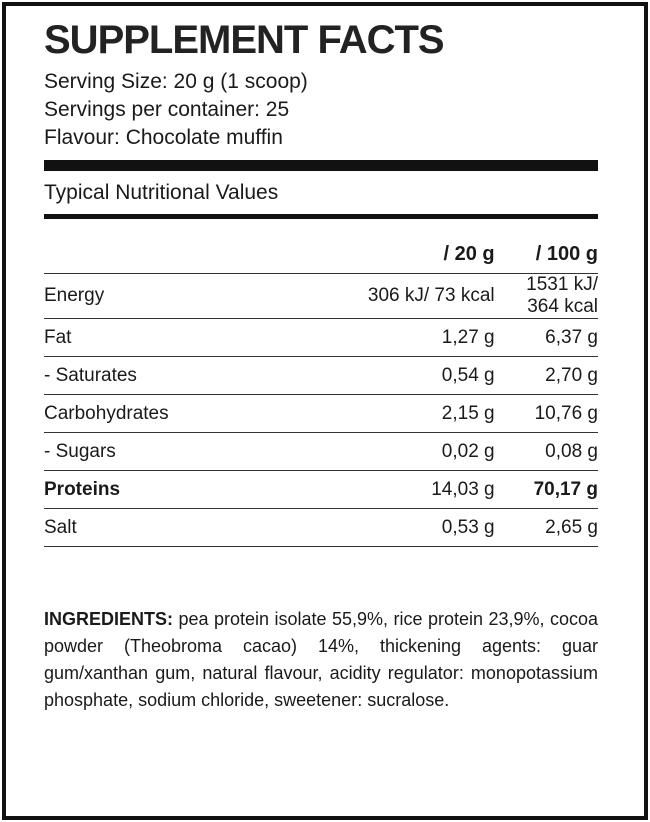 The width and height of the screenshot is (650, 822). I want to click on nutrient-value: 1531 kJ/ 364 kcal, so click(546, 296).